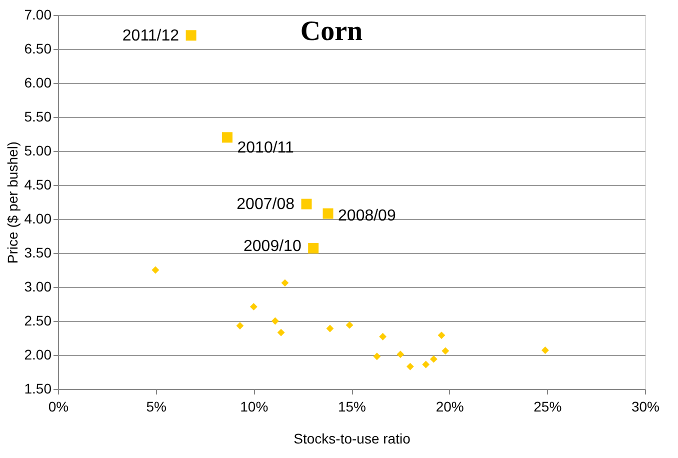 Image resolution: width=678 pixels, height=458 pixels. I want to click on x-tick-label: 5%, so click(156, 406).